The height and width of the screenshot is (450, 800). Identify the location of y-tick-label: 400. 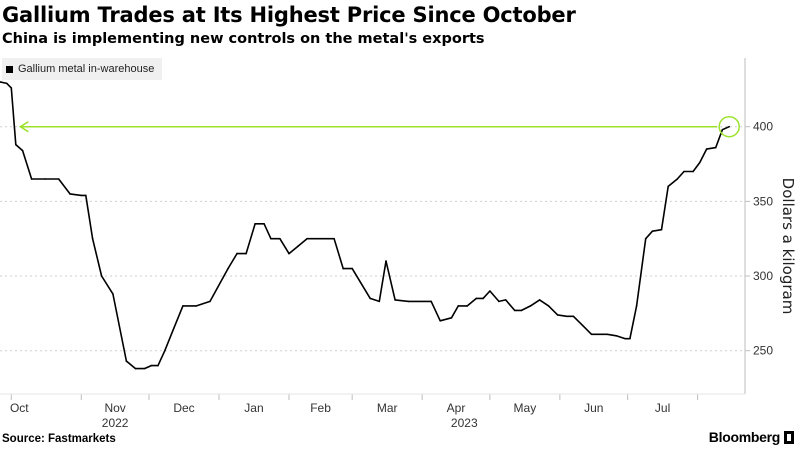
(763, 127).